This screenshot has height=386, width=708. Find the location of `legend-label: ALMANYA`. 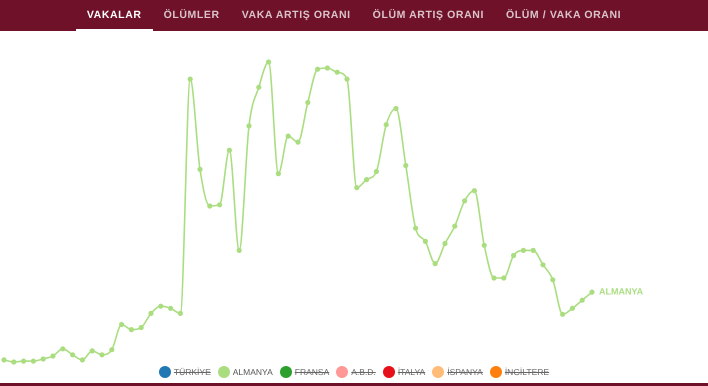

legend-label: ALMANYA is located at coordinates (252, 372).